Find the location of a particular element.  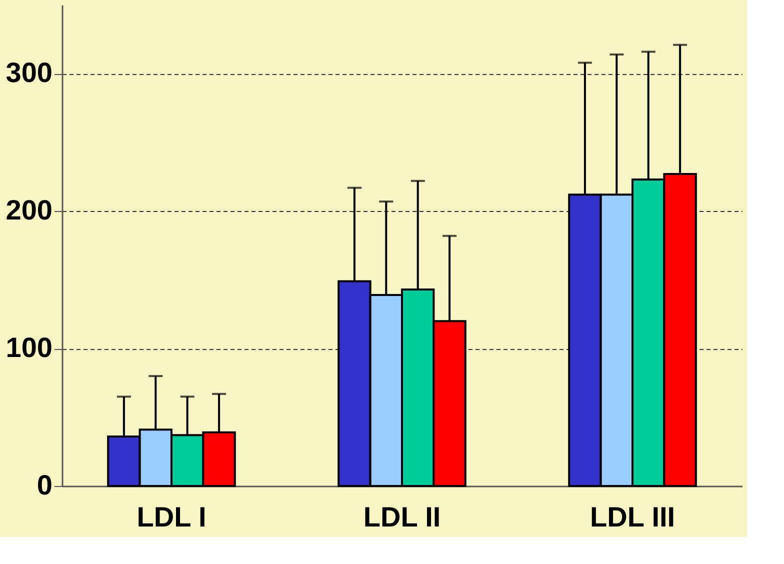

y-tick-label: 100 is located at coordinates (29, 348).